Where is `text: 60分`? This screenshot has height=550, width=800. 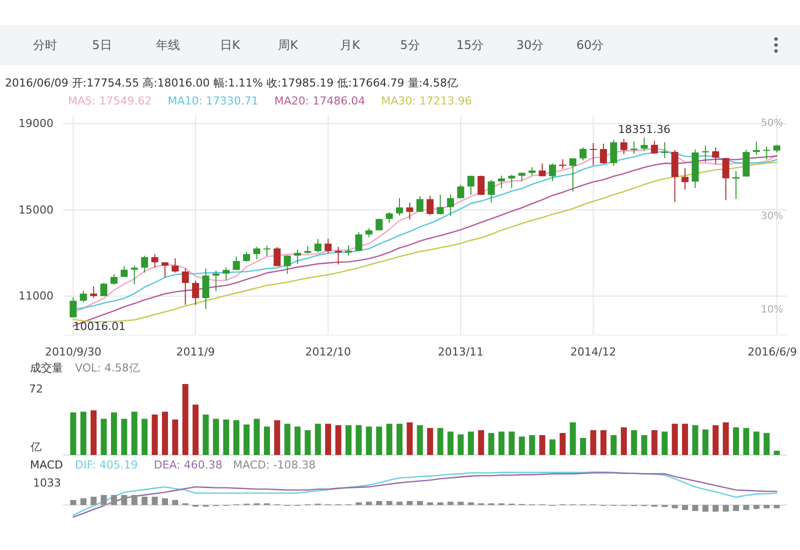 text: 60分 is located at coordinates (590, 45).